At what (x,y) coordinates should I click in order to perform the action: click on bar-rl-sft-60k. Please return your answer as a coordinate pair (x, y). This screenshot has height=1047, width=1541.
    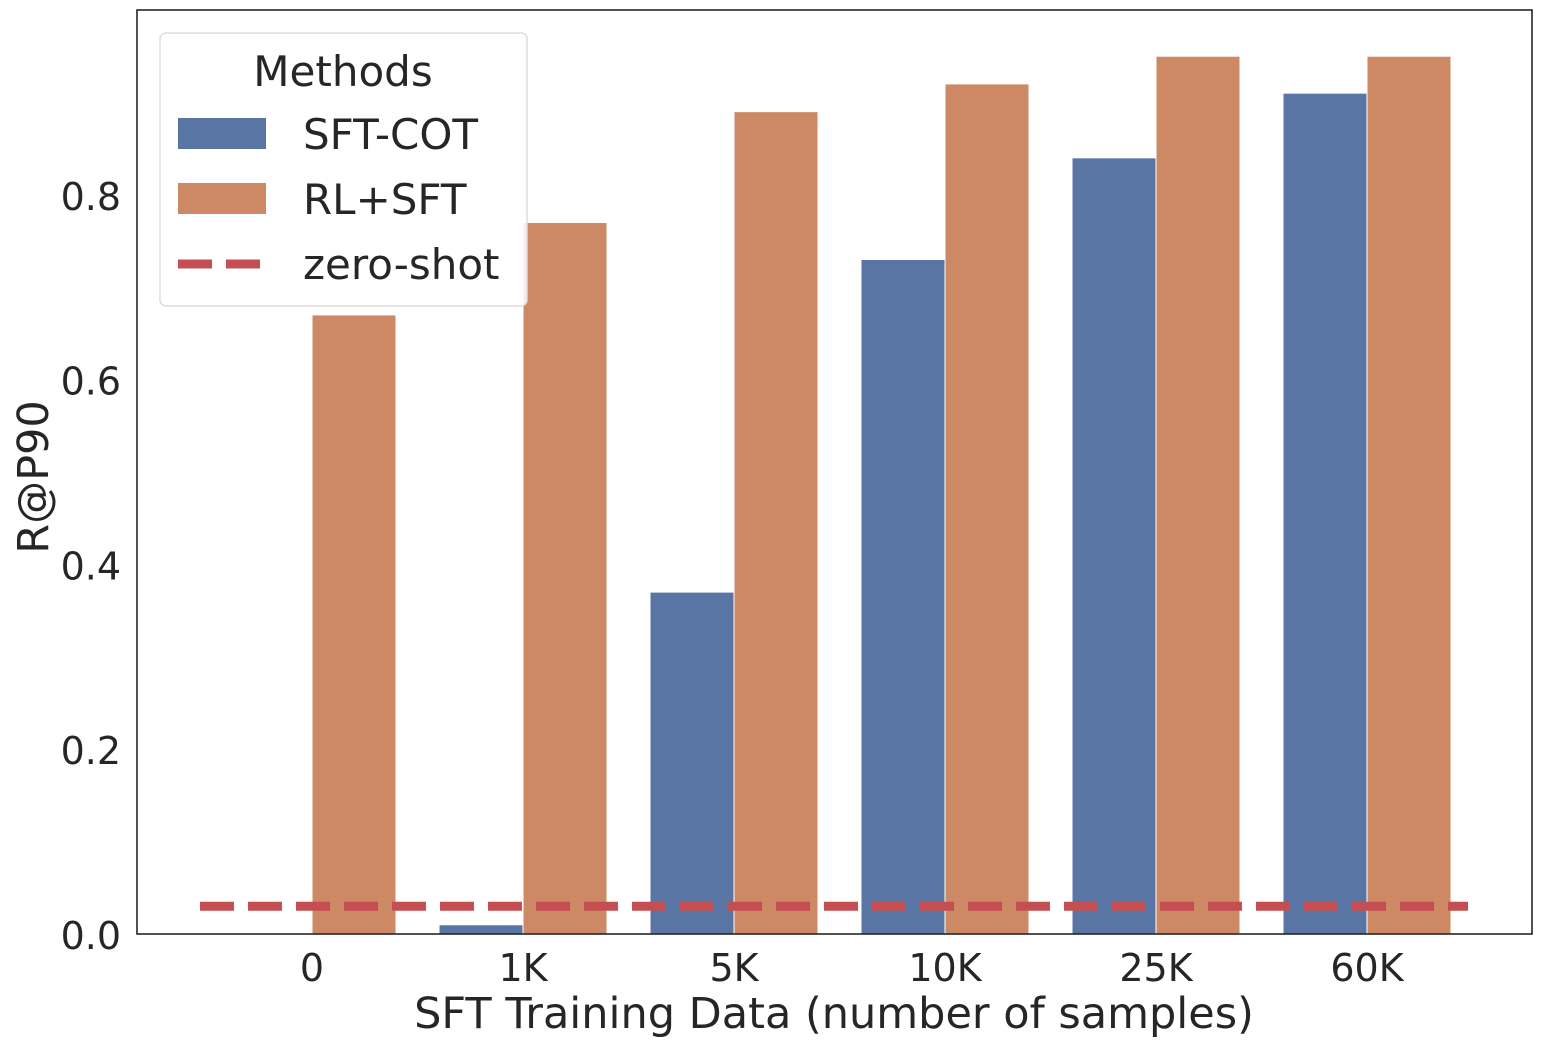
    Looking at the image, I should click on (1409, 495).